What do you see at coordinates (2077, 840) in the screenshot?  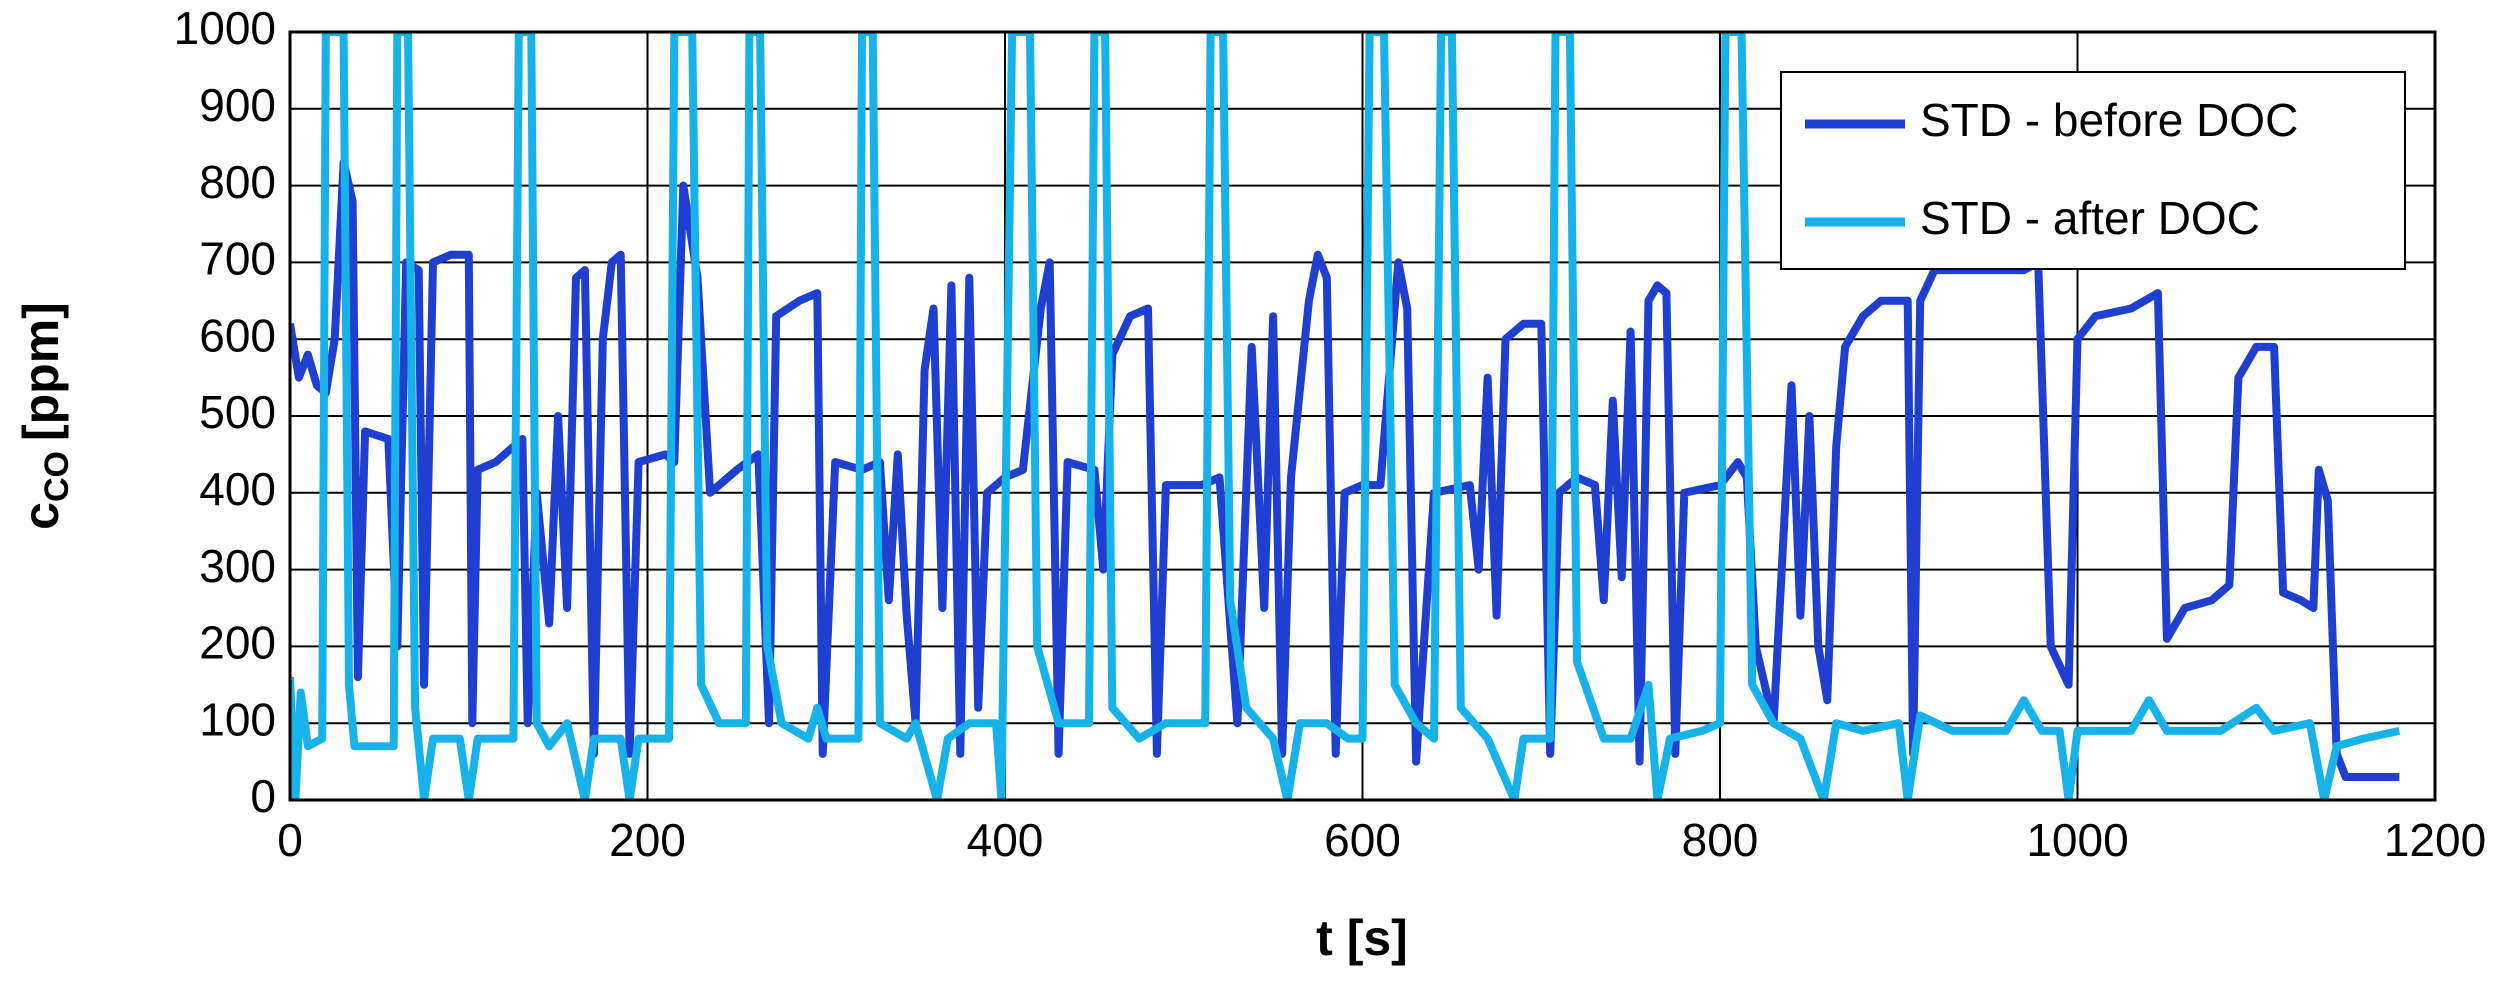 I see `x-tick-label: 1000` at bounding box center [2077, 840].